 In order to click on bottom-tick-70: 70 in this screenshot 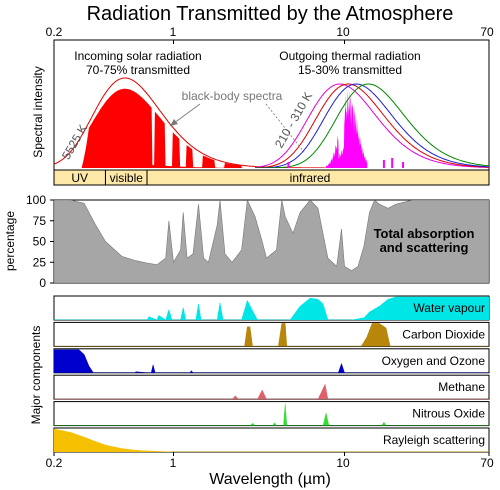, I will do `click(487, 463)`.